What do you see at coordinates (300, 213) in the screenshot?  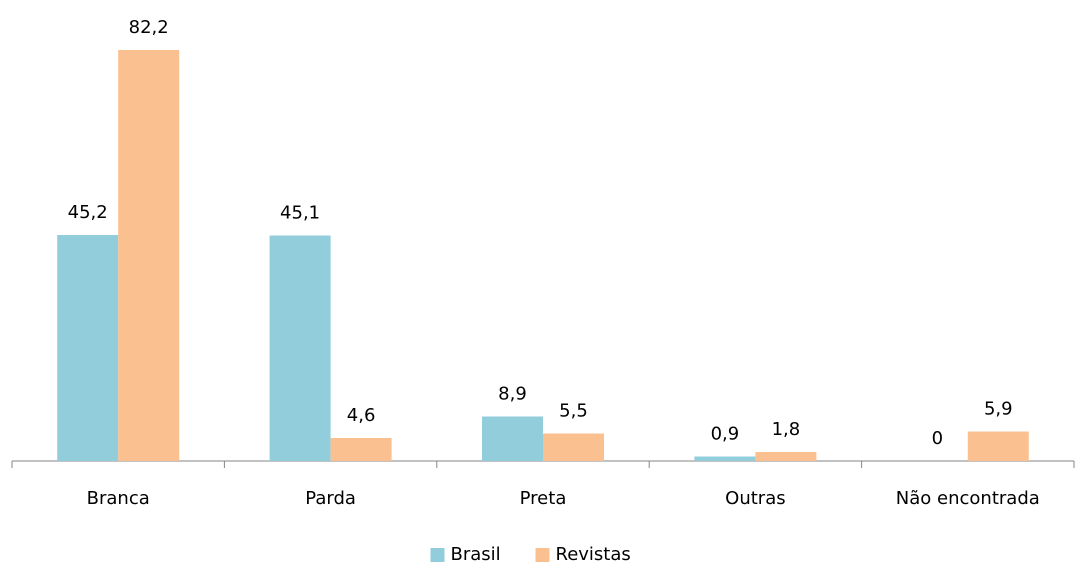 I see `data-label: 45,1` at bounding box center [300, 213].